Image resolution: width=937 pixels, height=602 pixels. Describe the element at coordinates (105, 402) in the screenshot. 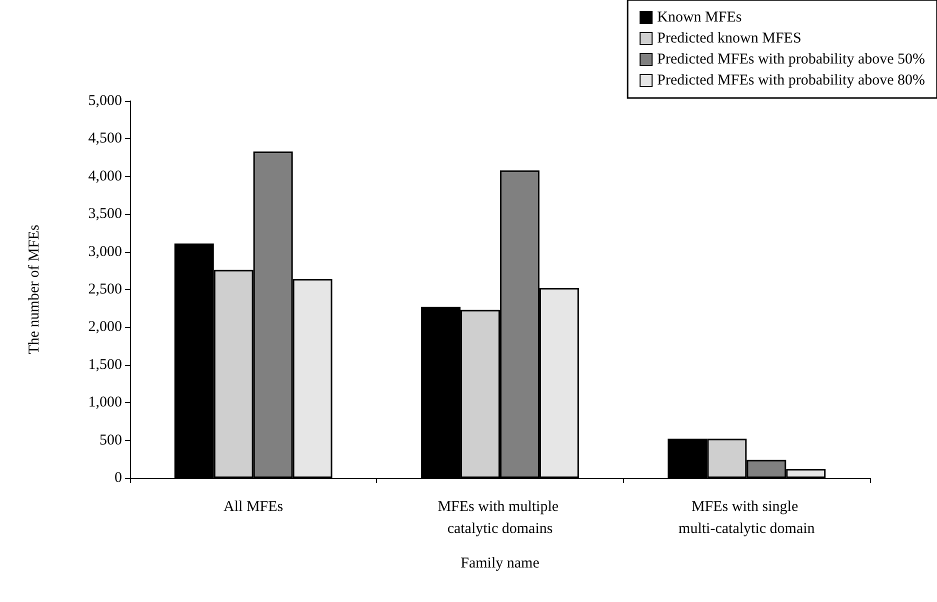

I see `y-tick-label: 1,000` at that location.